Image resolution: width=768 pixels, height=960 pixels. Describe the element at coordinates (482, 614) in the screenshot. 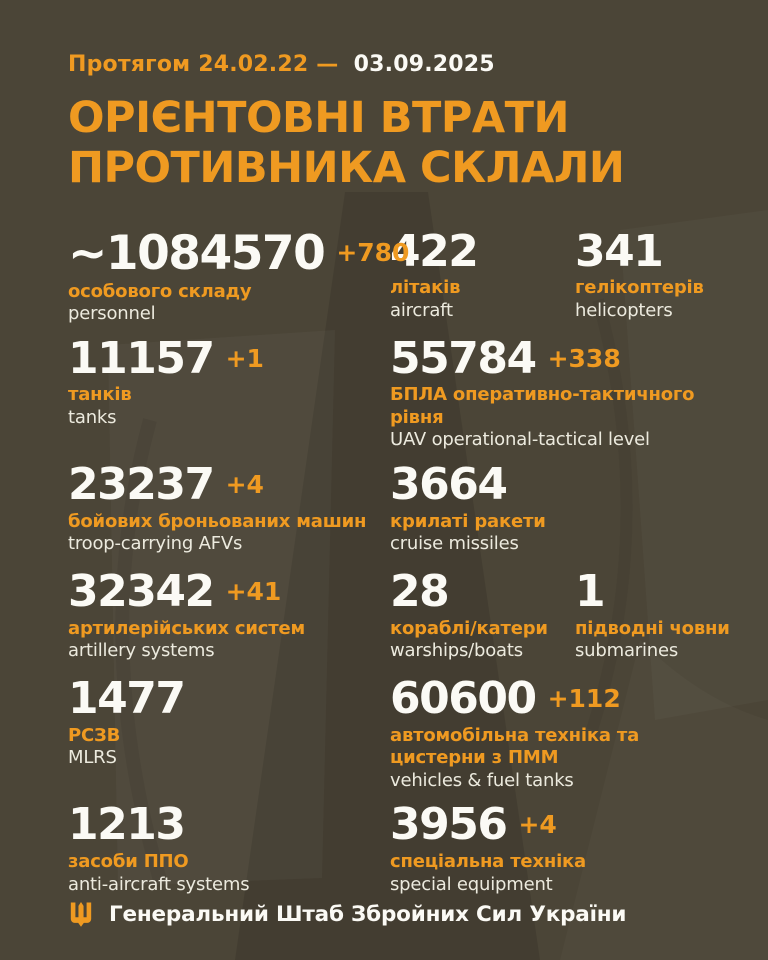

I see `stat-warships: 28 кораблі/катери warships/boats` at that location.